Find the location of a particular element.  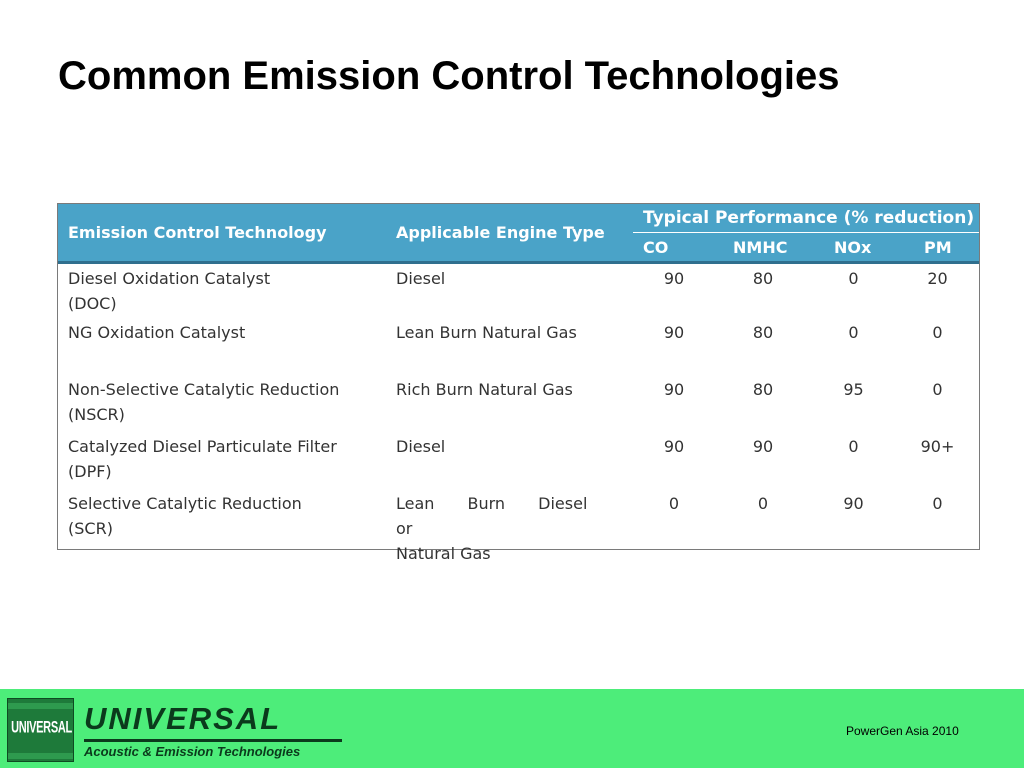

technology-name: Selective Catalytic Reduction is located at coordinates (185, 503).